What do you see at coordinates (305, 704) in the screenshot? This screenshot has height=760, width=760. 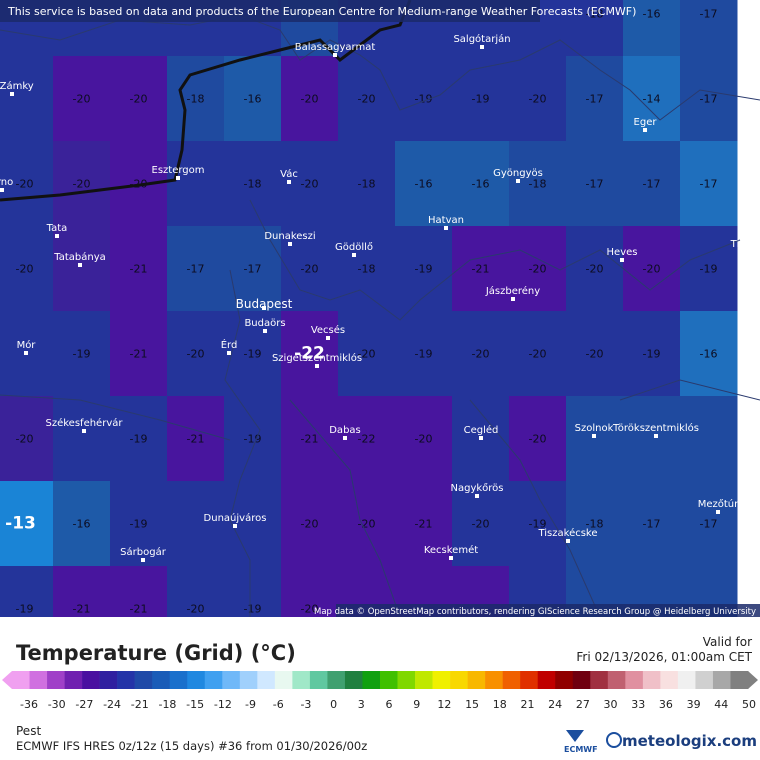 I see `colorbar-tick-label: -3` at bounding box center [305, 704].